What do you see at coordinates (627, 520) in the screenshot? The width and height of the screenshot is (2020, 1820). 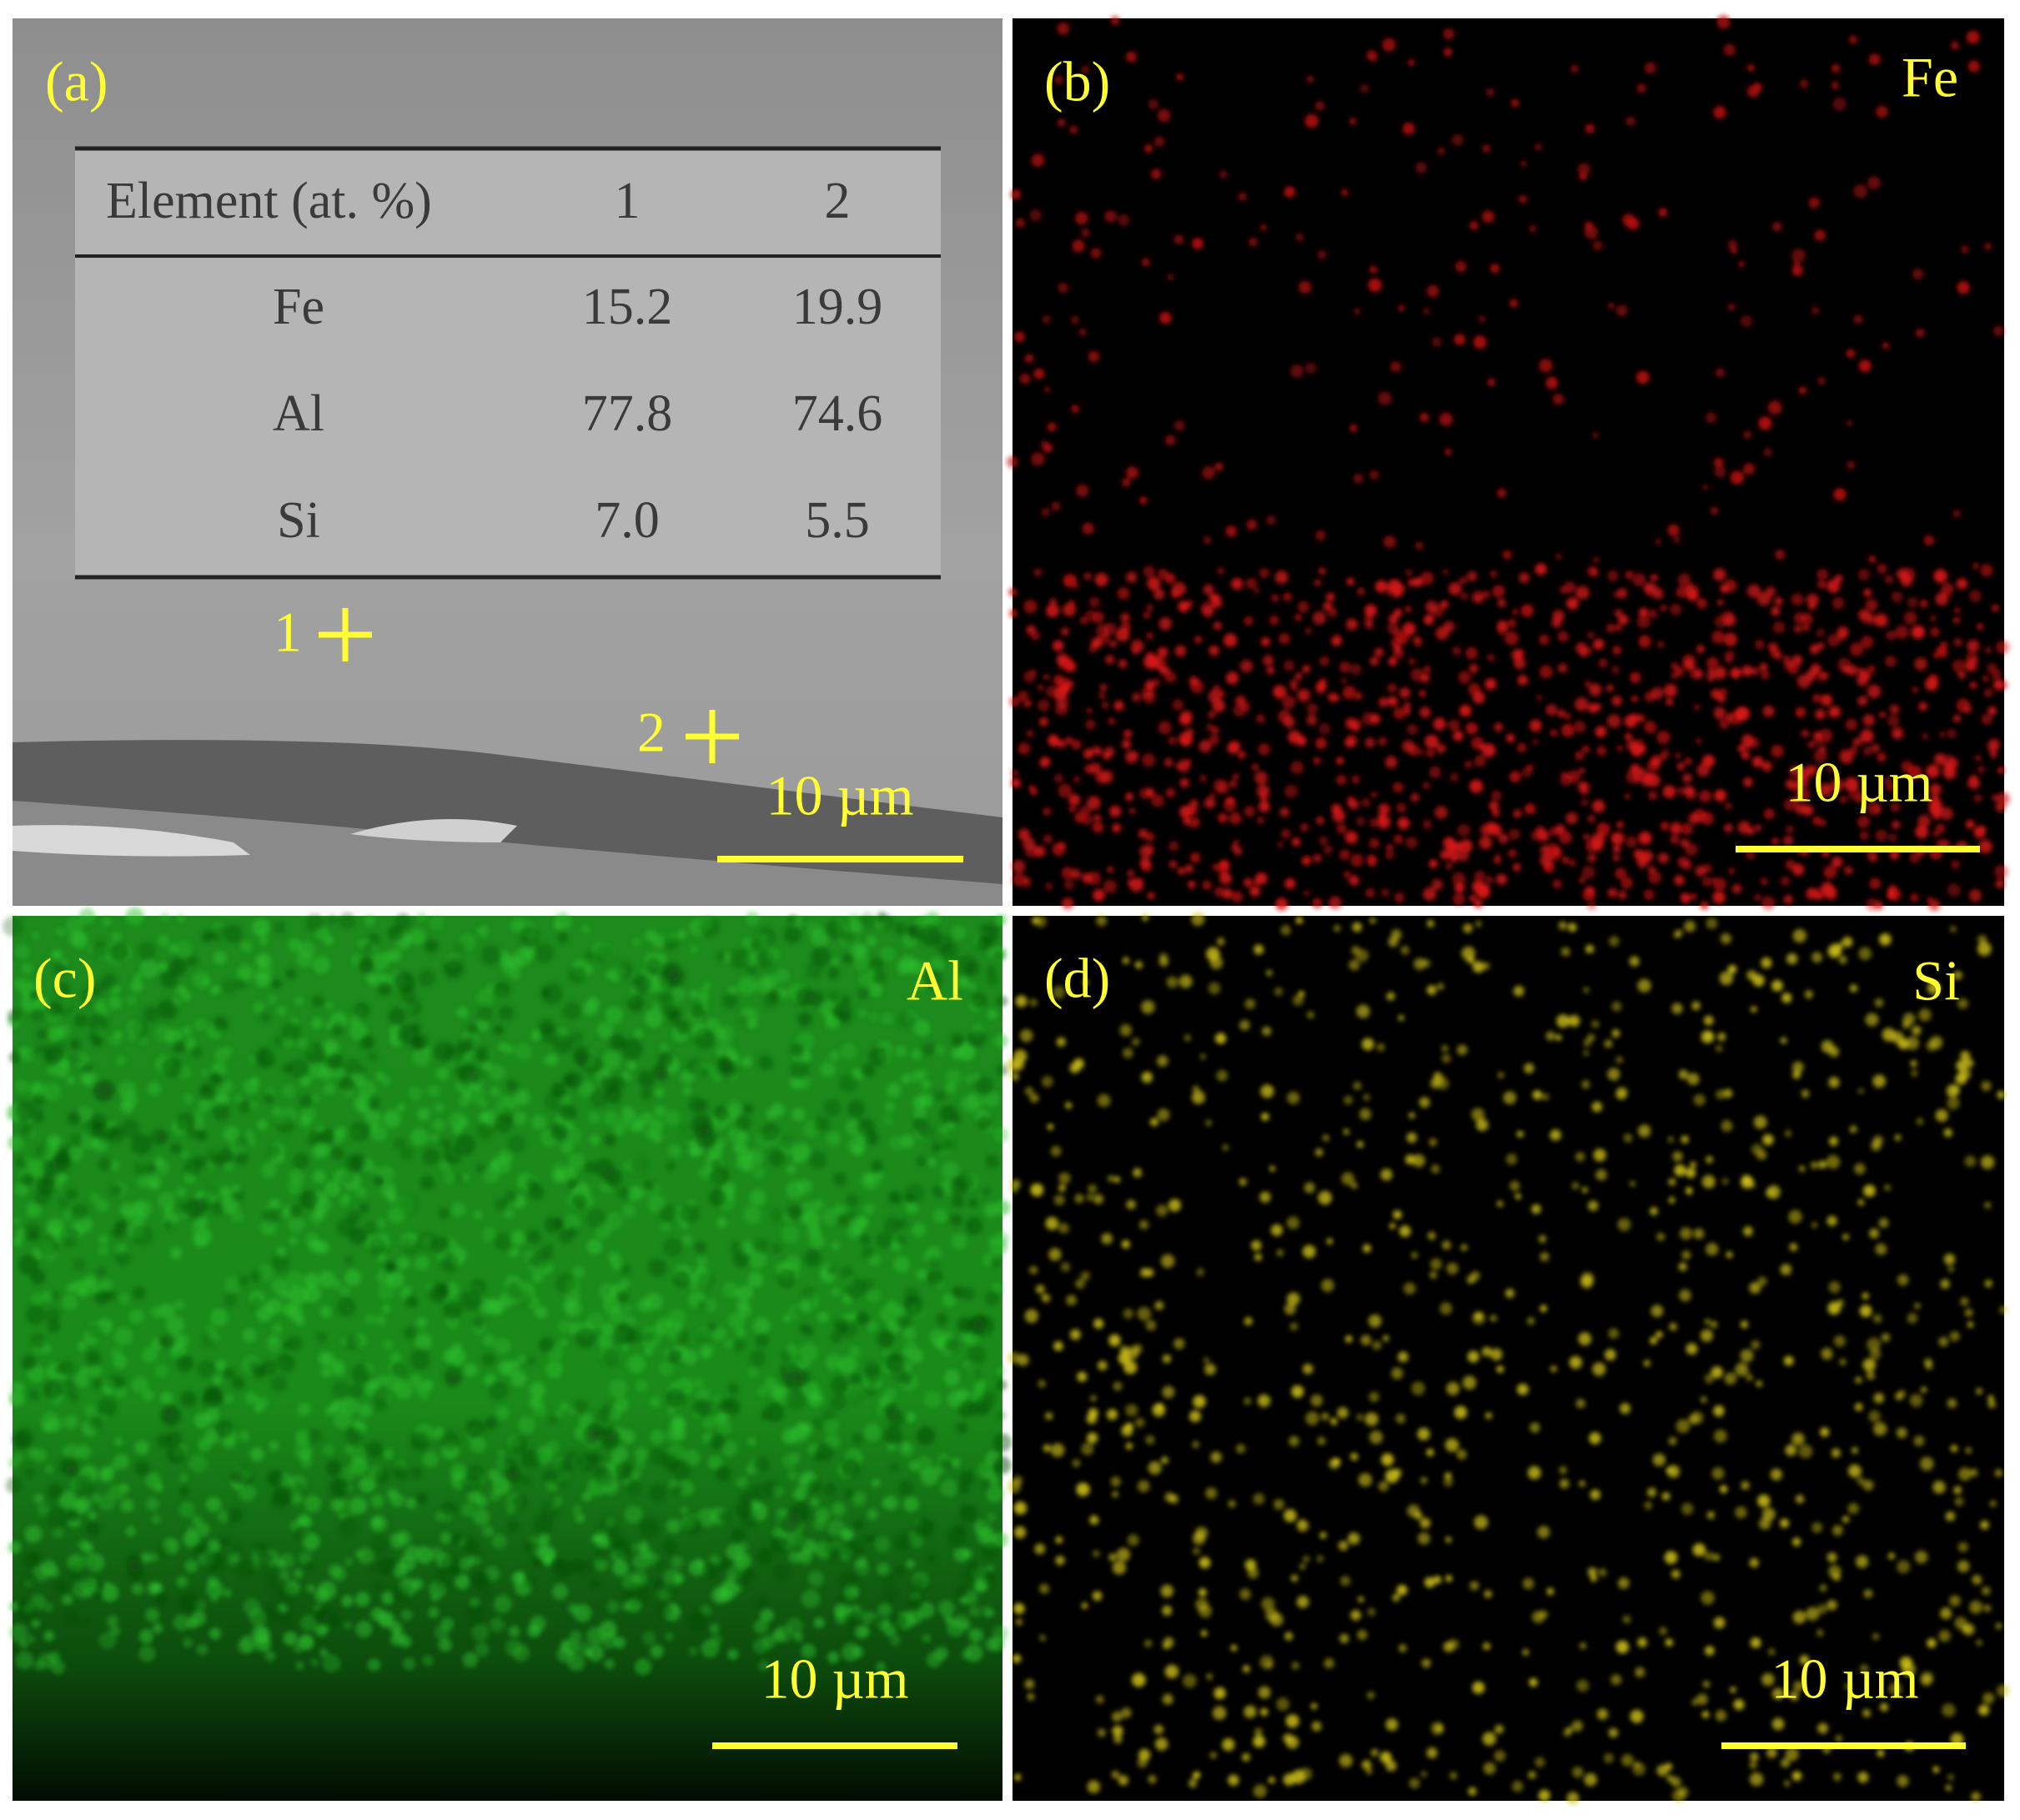 I see `table-cell: 7.0` at bounding box center [627, 520].